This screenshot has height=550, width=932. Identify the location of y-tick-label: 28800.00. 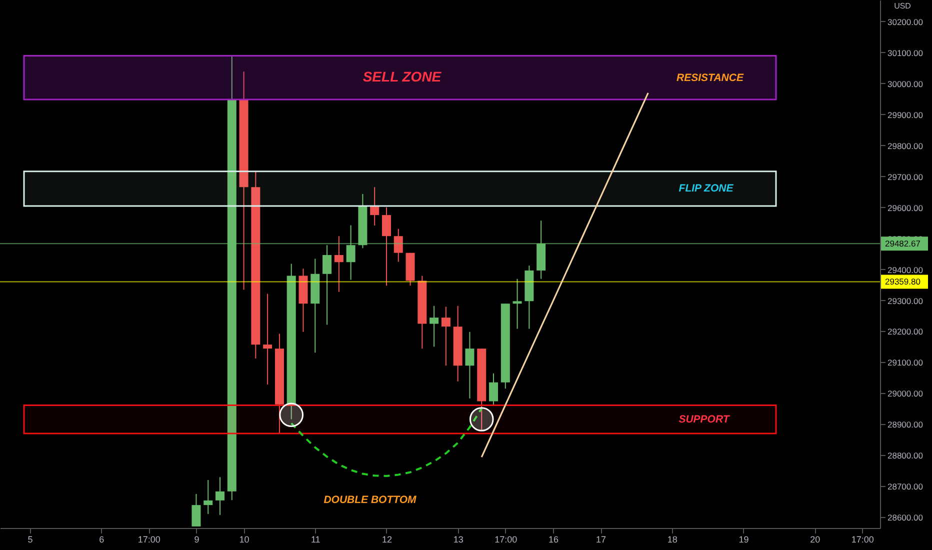
(906, 455).